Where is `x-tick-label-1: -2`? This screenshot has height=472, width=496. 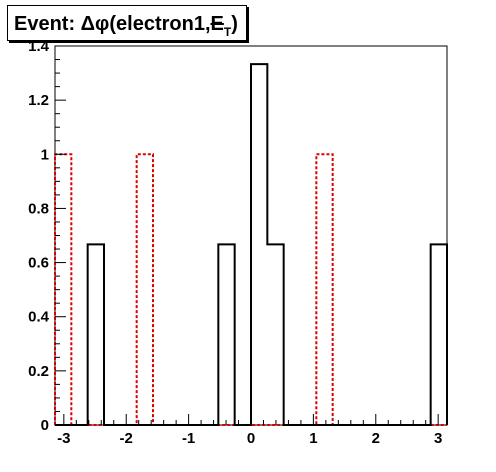
x-tick-label-1: -2 is located at coordinates (126, 438).